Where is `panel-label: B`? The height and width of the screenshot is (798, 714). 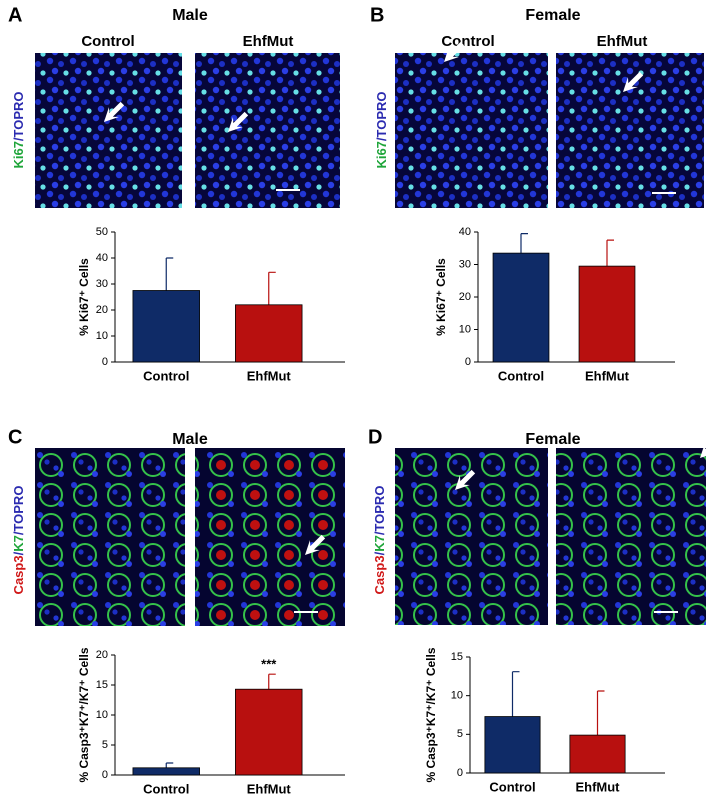 panel-label: B is located at coordinates (377, 15).